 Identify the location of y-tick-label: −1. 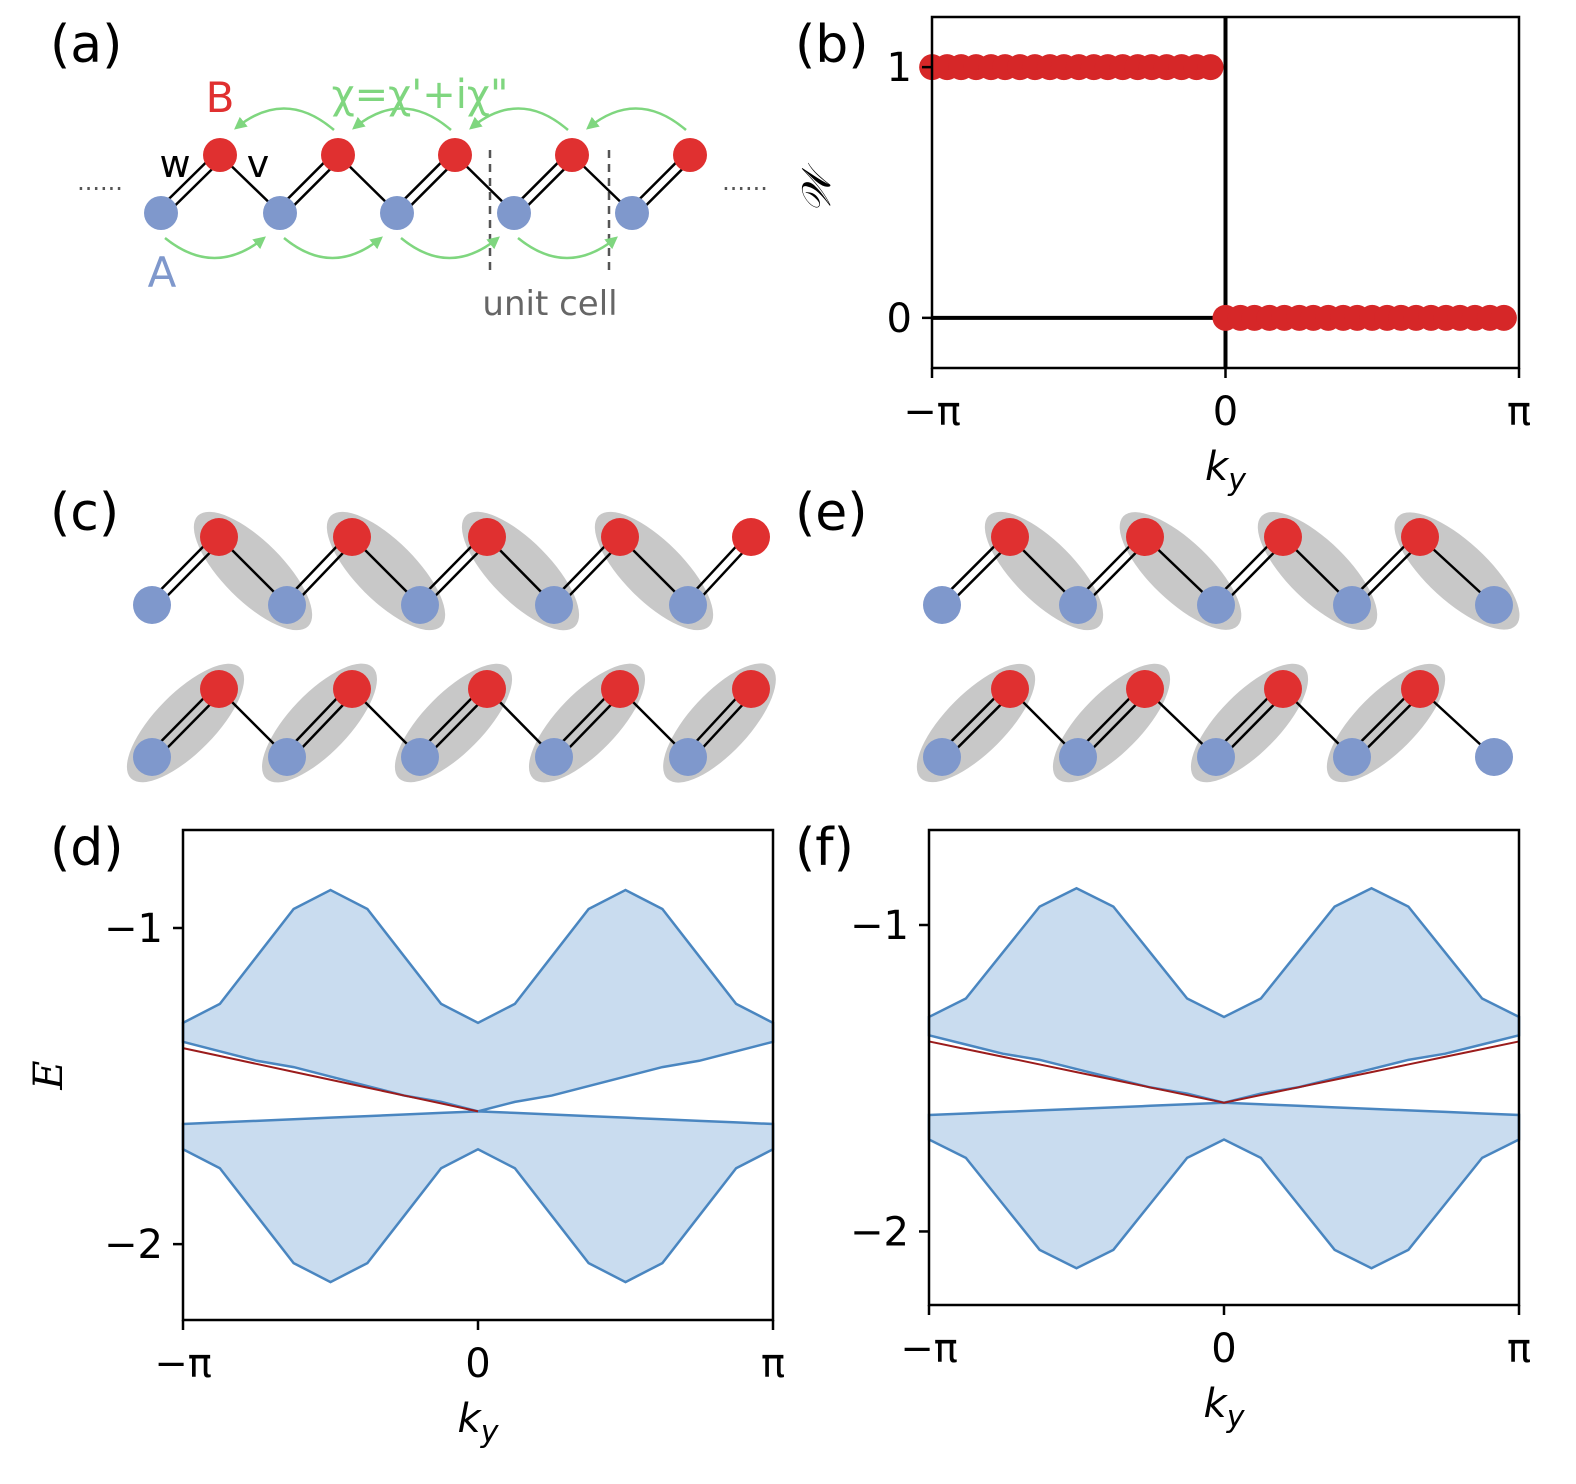
(133, 929).